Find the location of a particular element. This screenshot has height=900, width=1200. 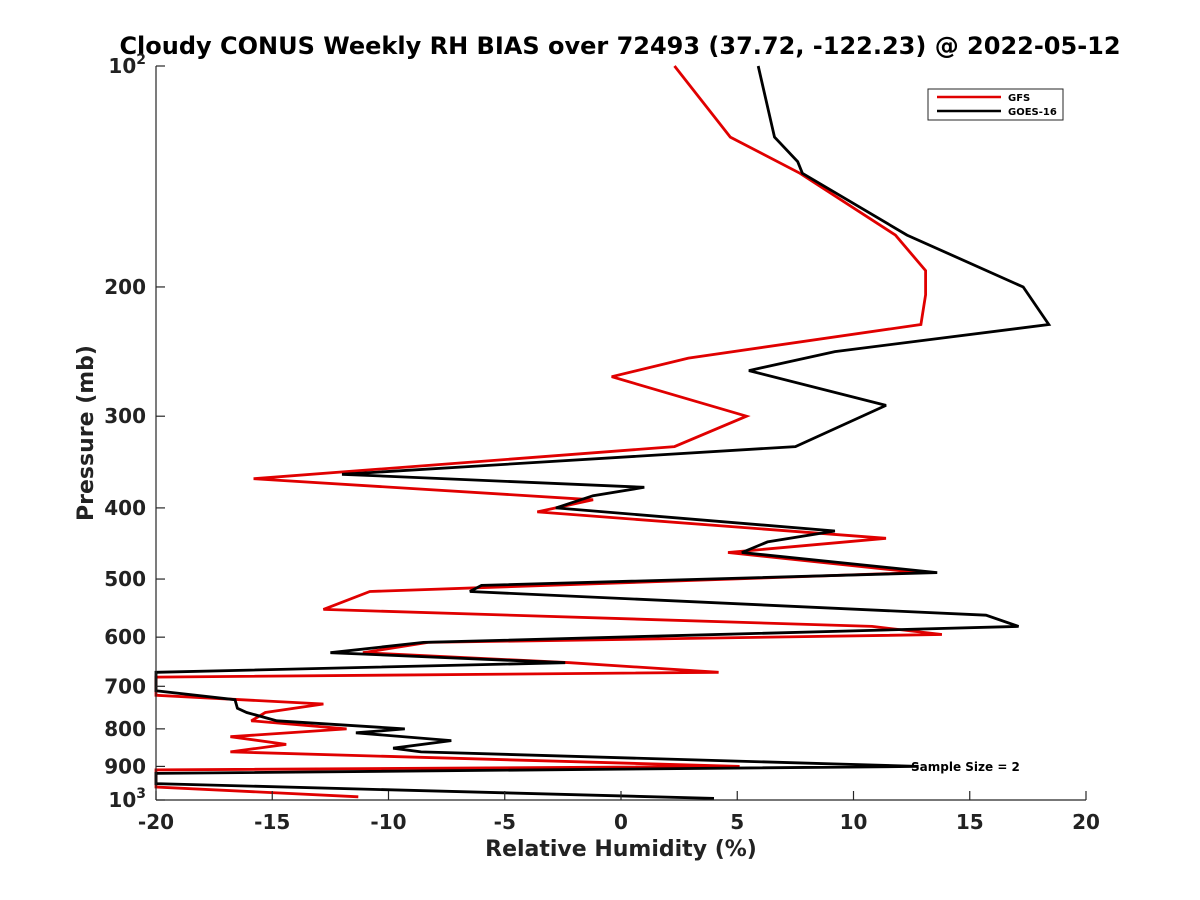

x-tick-label: 5 is located at coordinates (737, 822).